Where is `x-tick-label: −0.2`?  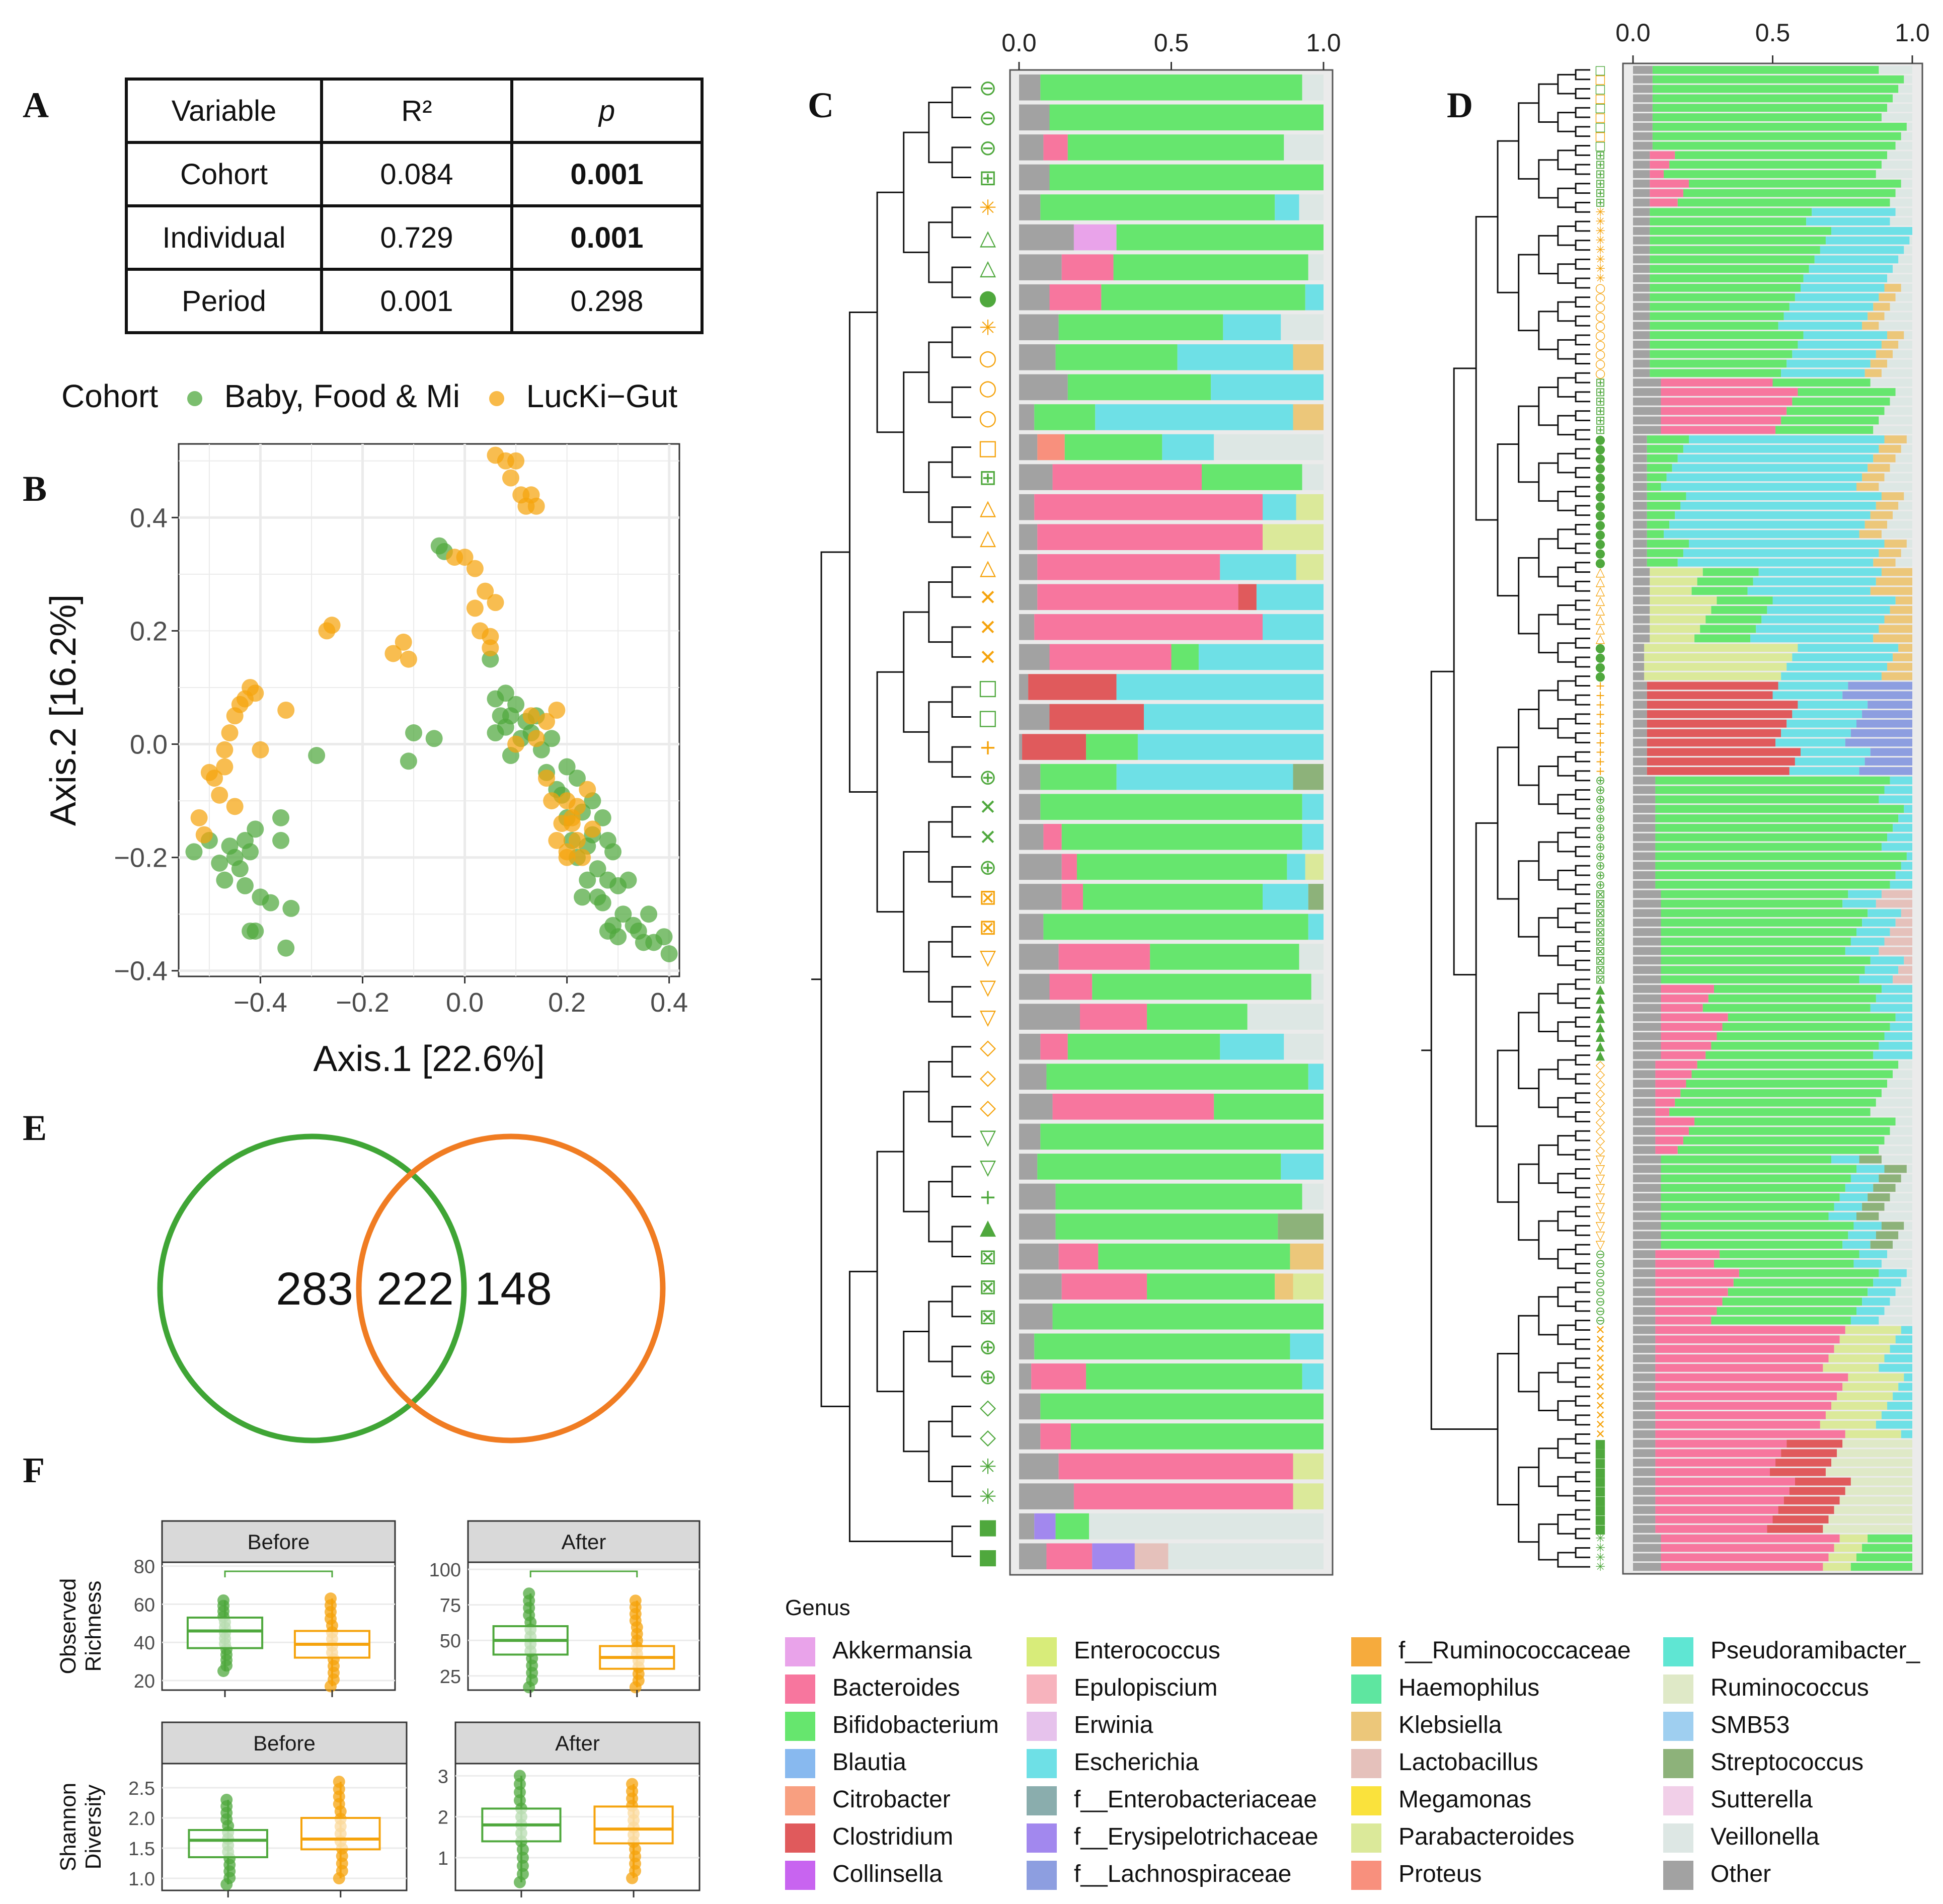 x-tick-label: −0.2 is located at coordinates (363, 1002).